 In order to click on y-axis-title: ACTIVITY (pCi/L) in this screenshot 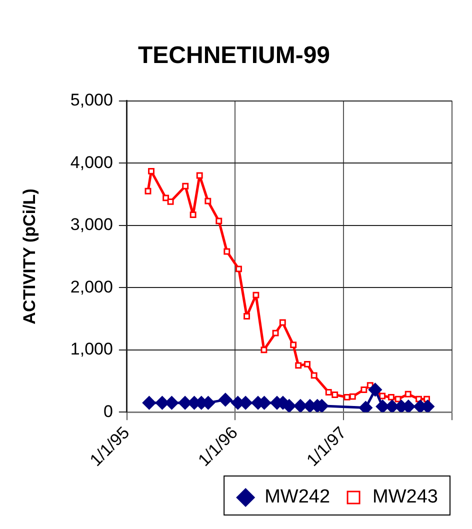, I will do `click(29, 256)`.